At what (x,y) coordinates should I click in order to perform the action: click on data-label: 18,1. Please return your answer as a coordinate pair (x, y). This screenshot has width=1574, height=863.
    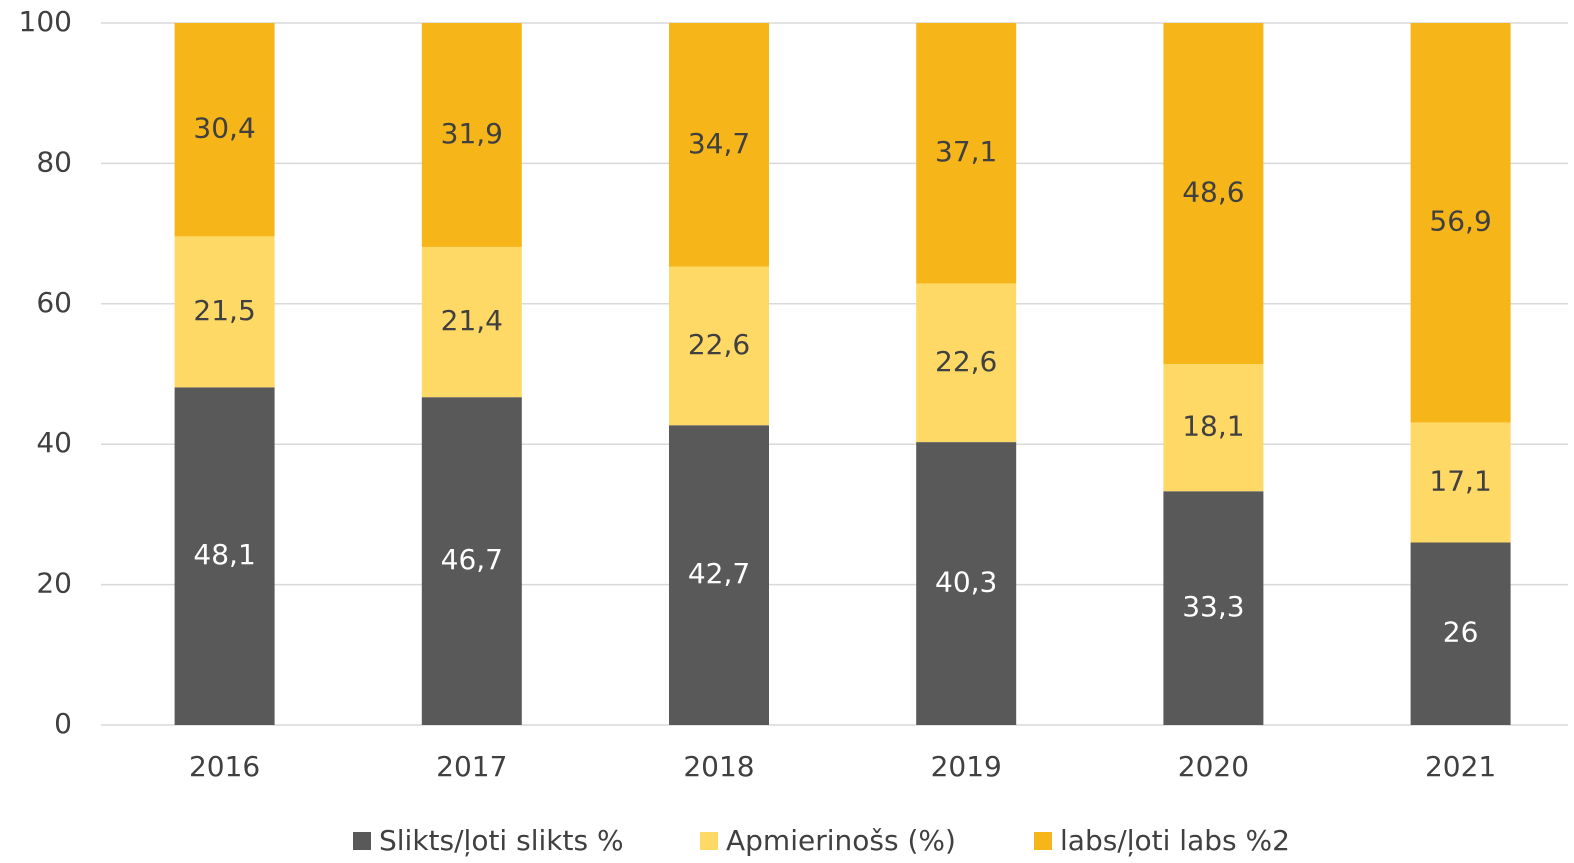
    Looking at the image, I should click on (1213, 426).